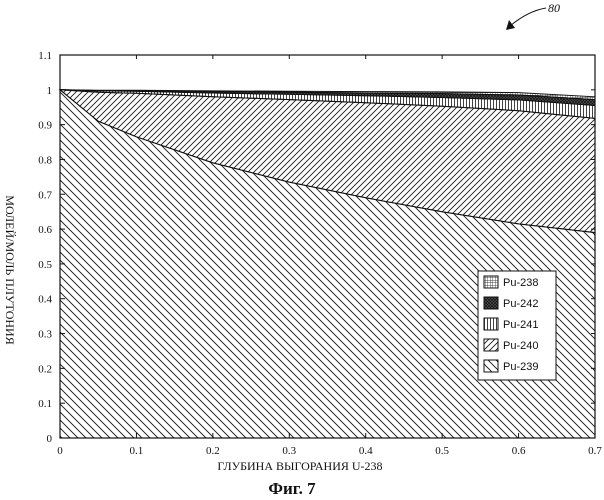  Describe the element at coordinates (45, 335) in the screenshot. I see `y-tick-label: 0.3` at that location.